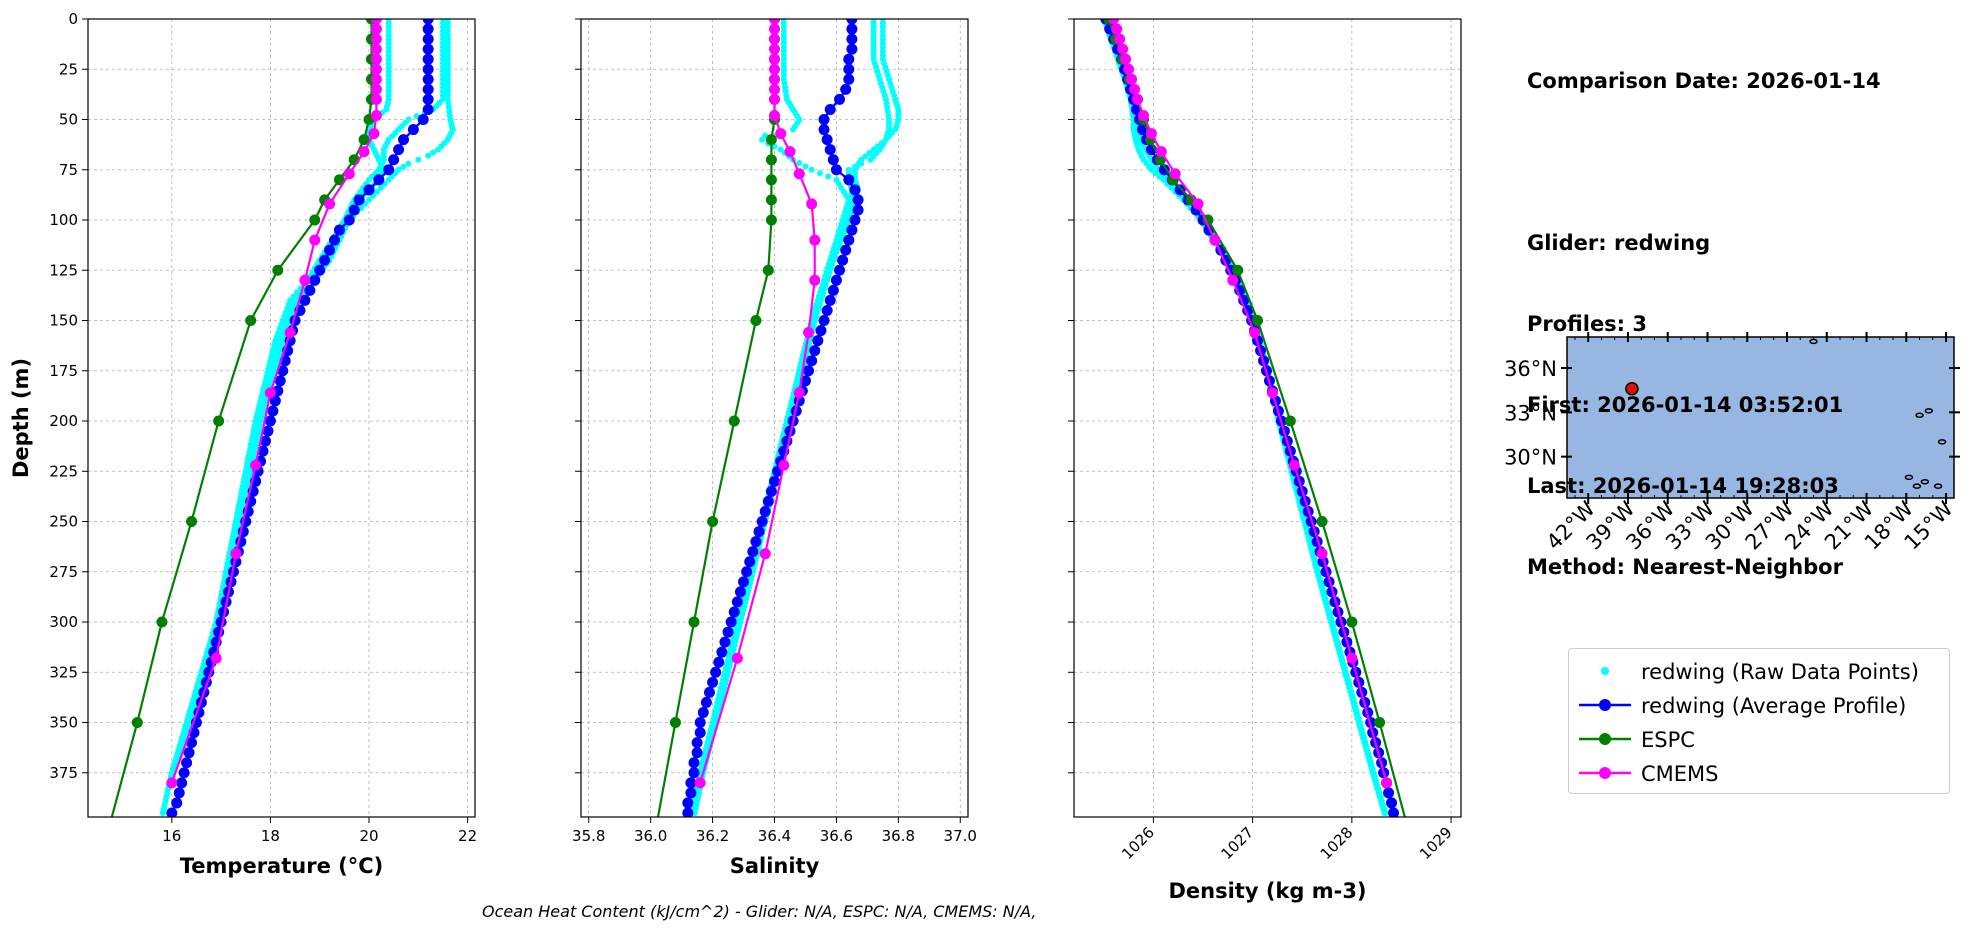  I want to click on salinity-cmems-marker, so click(774, 115).